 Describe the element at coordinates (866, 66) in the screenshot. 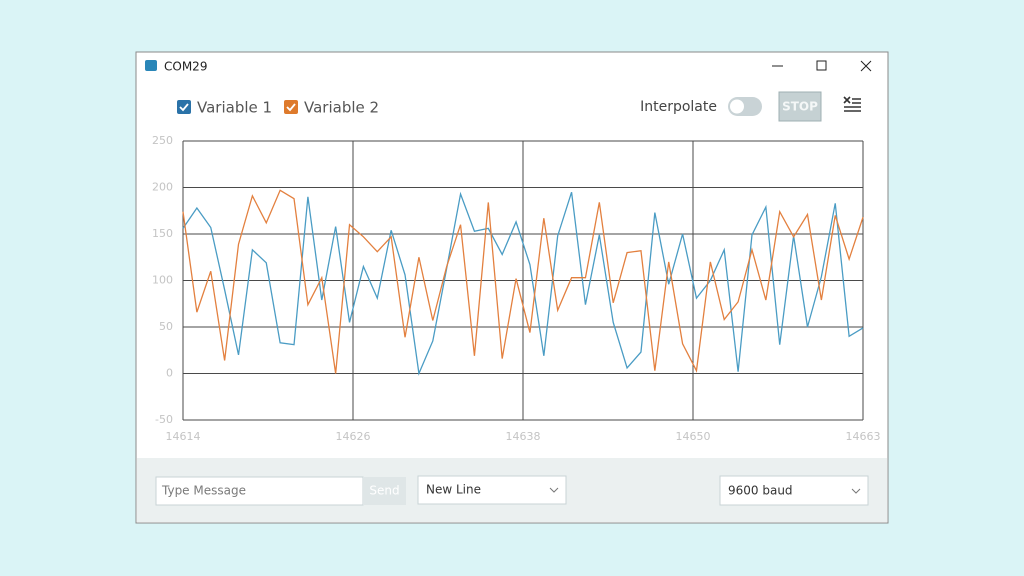

I see `close-button` at that location.